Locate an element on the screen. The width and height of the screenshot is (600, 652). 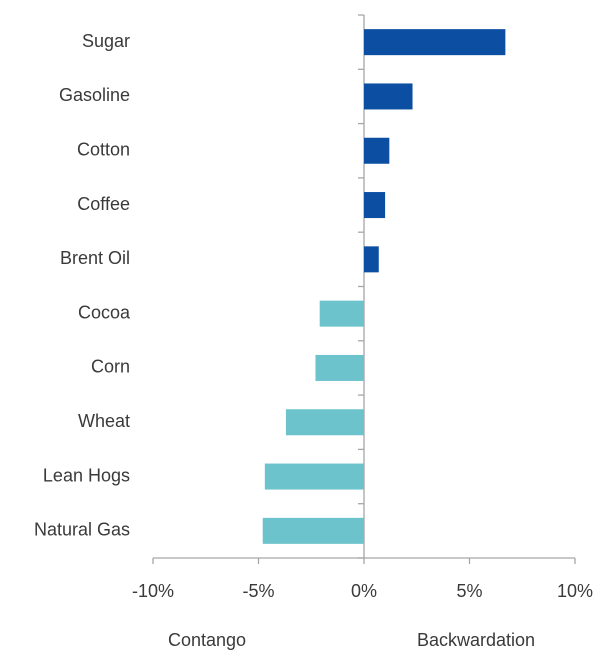
x-tick-label: 5% is located at coordinates (469, 591).